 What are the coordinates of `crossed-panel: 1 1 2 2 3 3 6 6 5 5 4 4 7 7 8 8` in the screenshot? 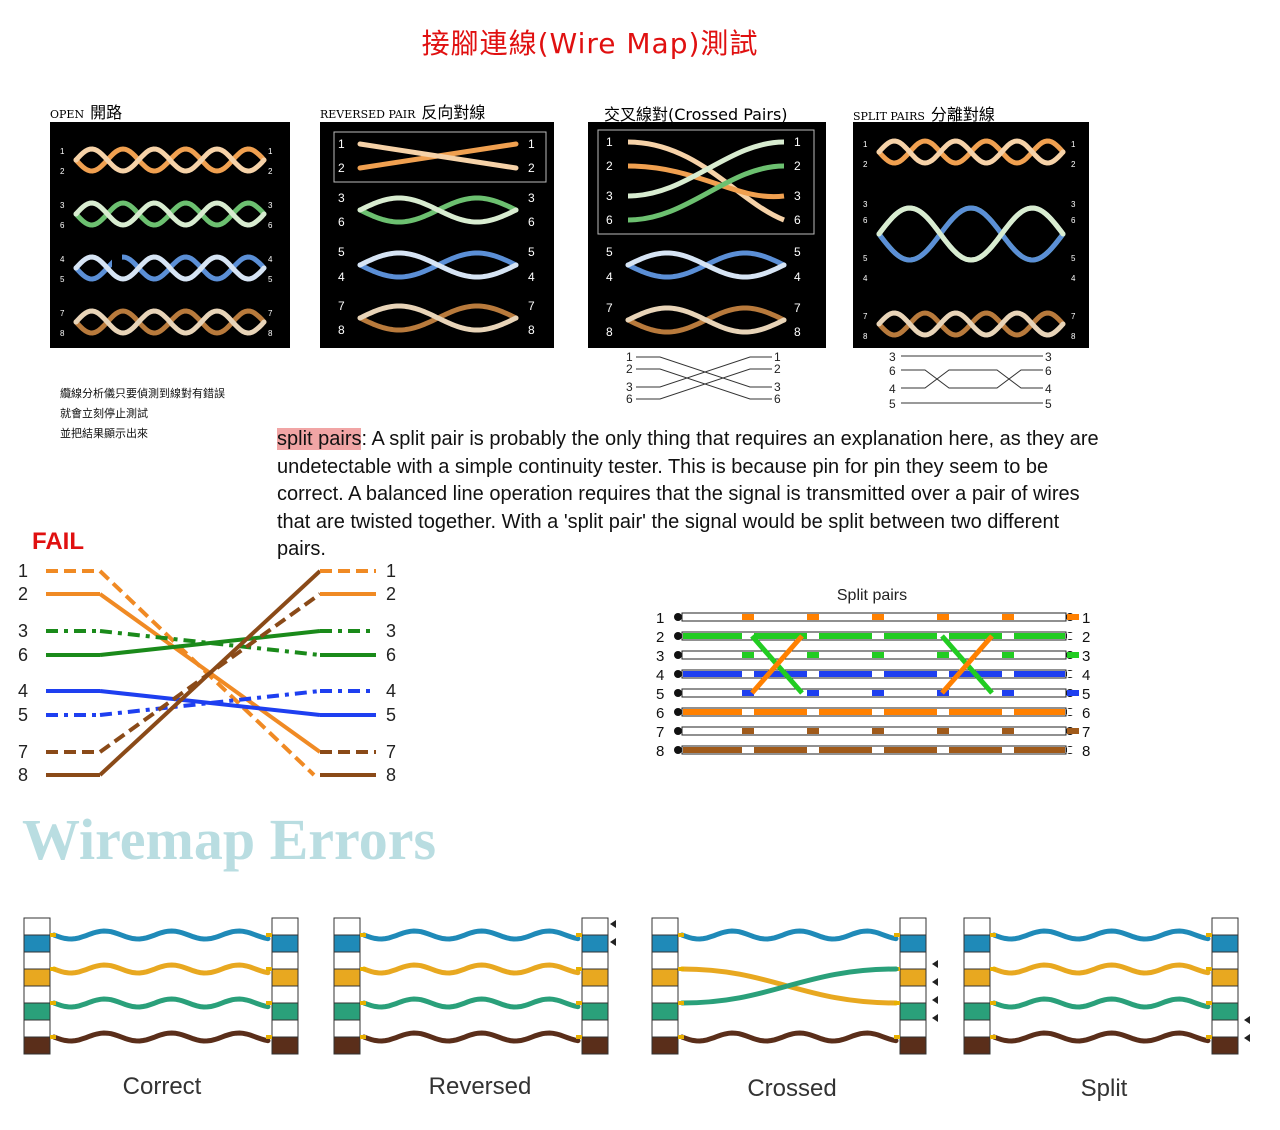 It's located at (707, 235).